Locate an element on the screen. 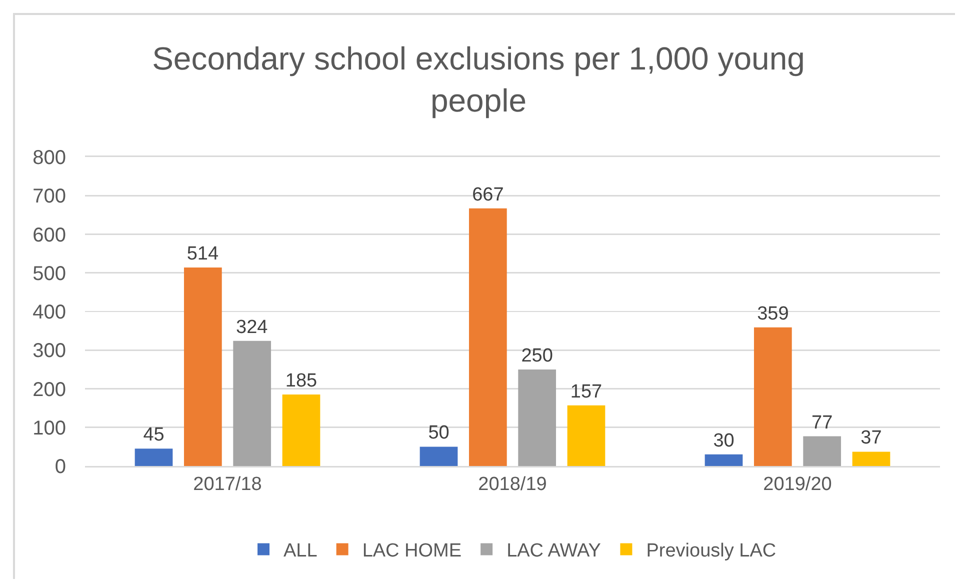 The image size is (957, 581). y-tick-label: 500 is located at coordinates (49, 273).